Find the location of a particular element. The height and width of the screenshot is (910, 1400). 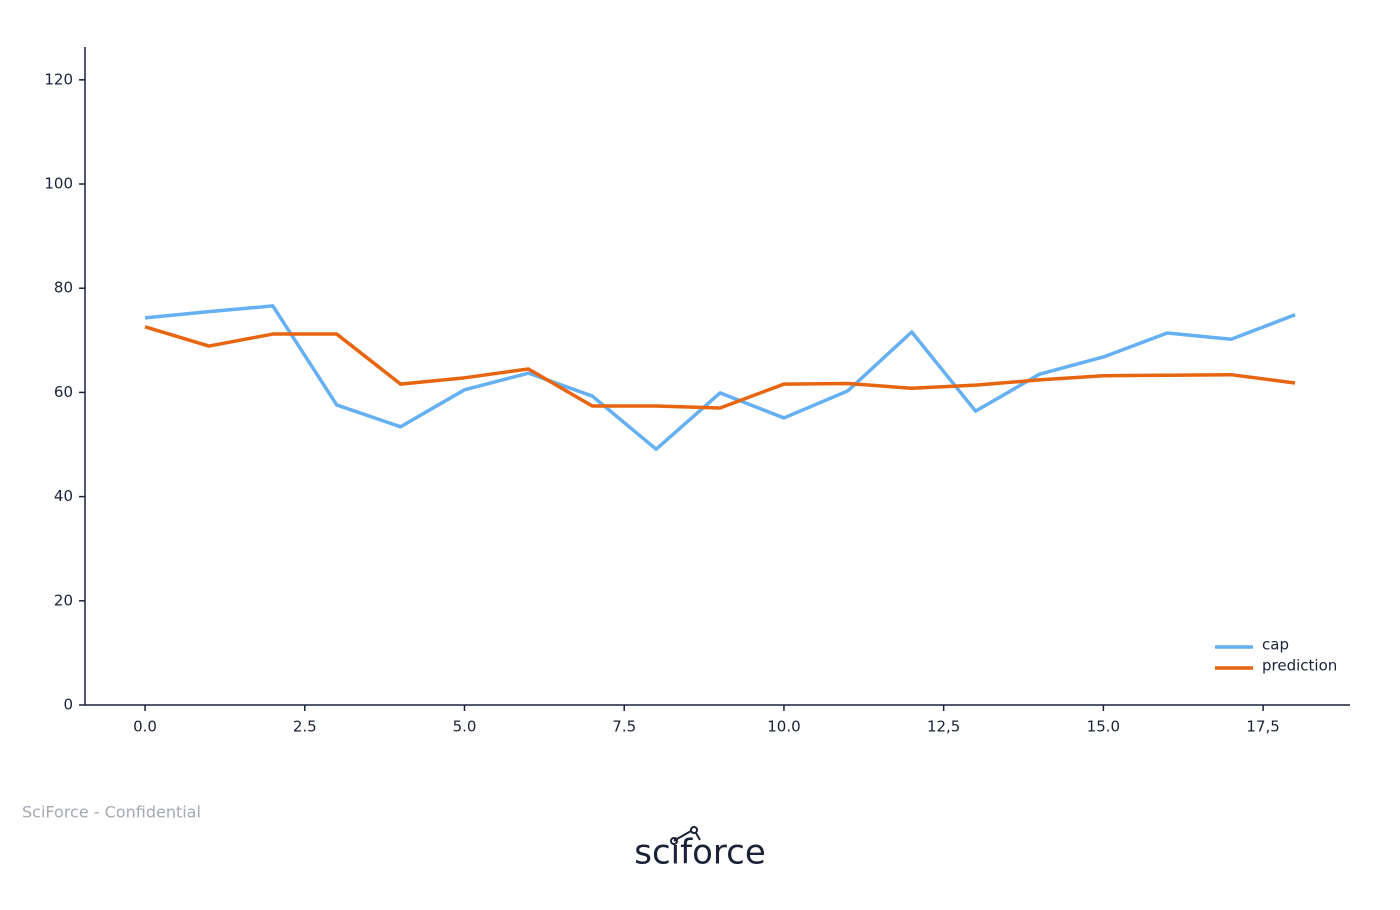

x-tick-label: 10.0 is located at coordinates (783, 727).